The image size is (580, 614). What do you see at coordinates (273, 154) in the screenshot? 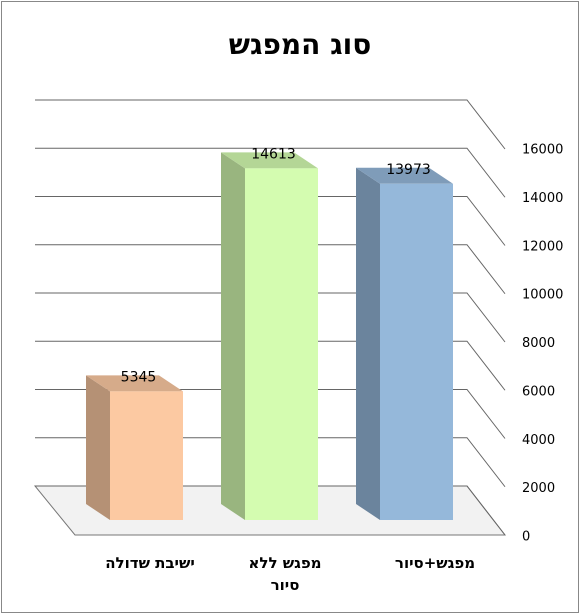
I see `data-label: 14613` at bounding box center [273, 154].